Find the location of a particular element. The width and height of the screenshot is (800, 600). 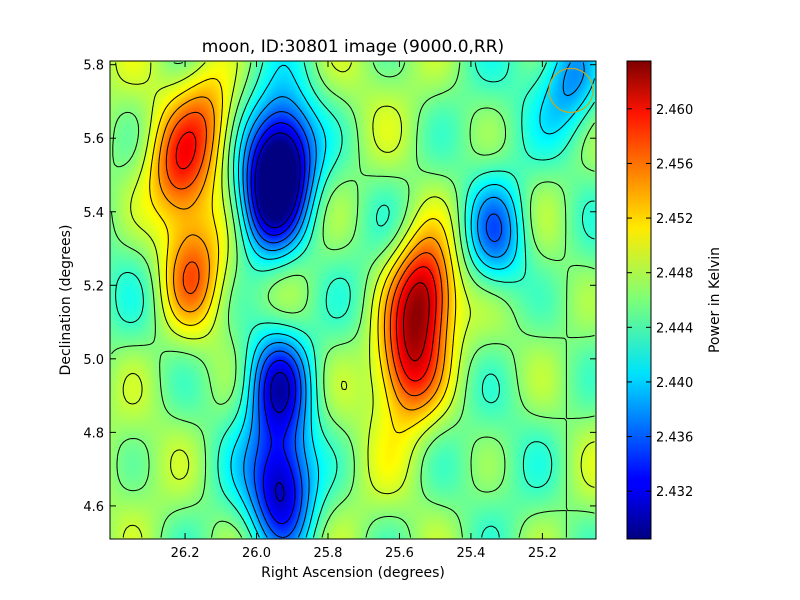

y-tick-label: 5.0 is located at coordinates (93, 360).